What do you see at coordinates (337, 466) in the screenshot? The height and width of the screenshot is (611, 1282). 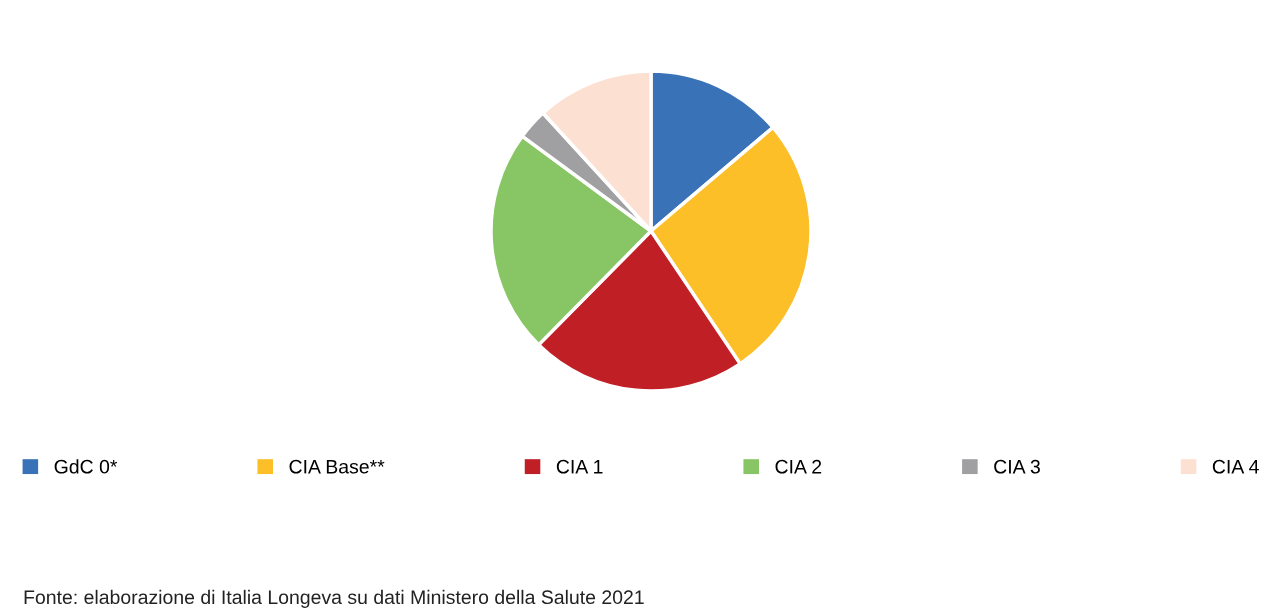 I see `legend-label: CIA Base**` at bounding box center [337, 466].